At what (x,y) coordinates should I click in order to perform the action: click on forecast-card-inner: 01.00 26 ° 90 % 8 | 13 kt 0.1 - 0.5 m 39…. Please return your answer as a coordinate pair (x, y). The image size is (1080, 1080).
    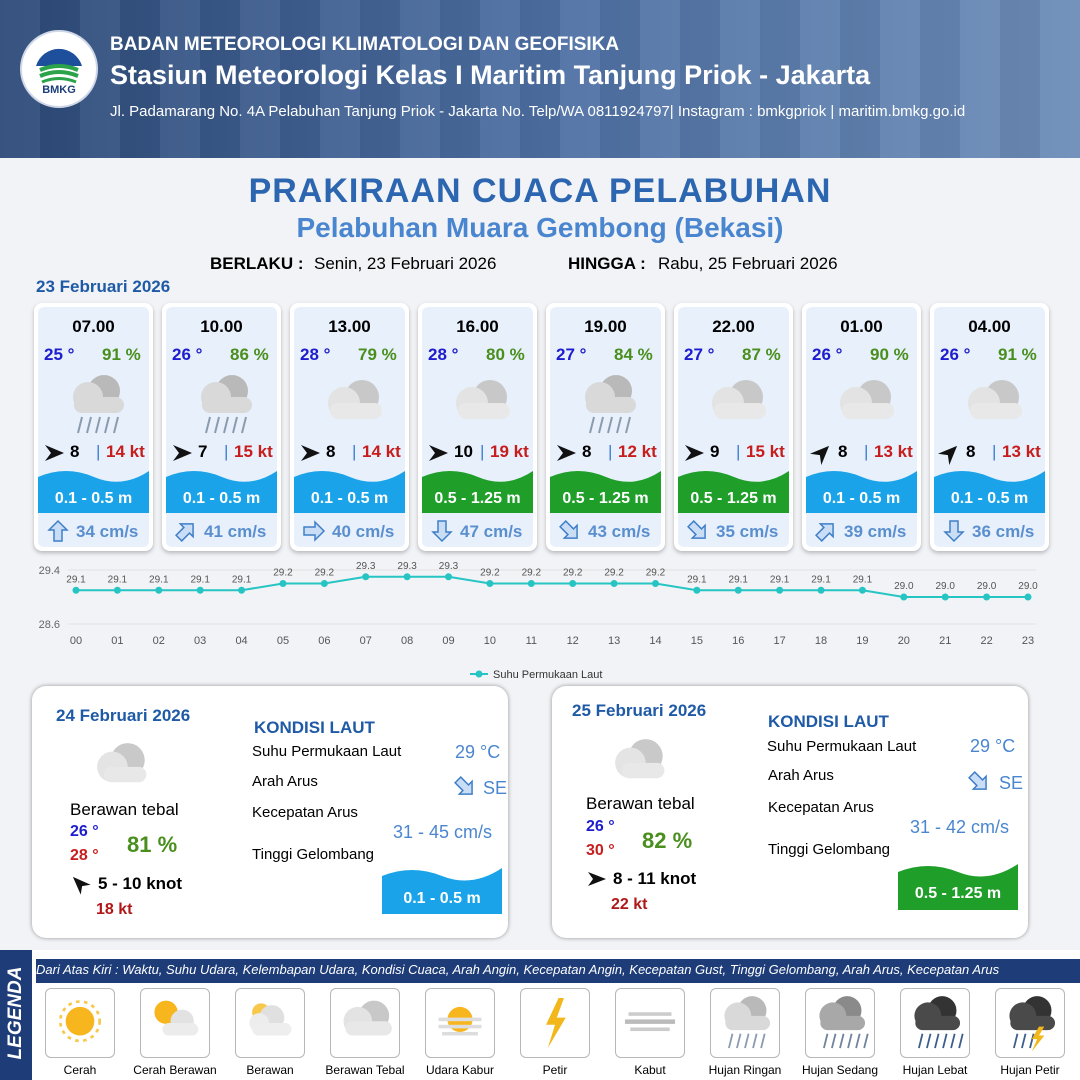
    Looking at the image, I should click on (861, 427).